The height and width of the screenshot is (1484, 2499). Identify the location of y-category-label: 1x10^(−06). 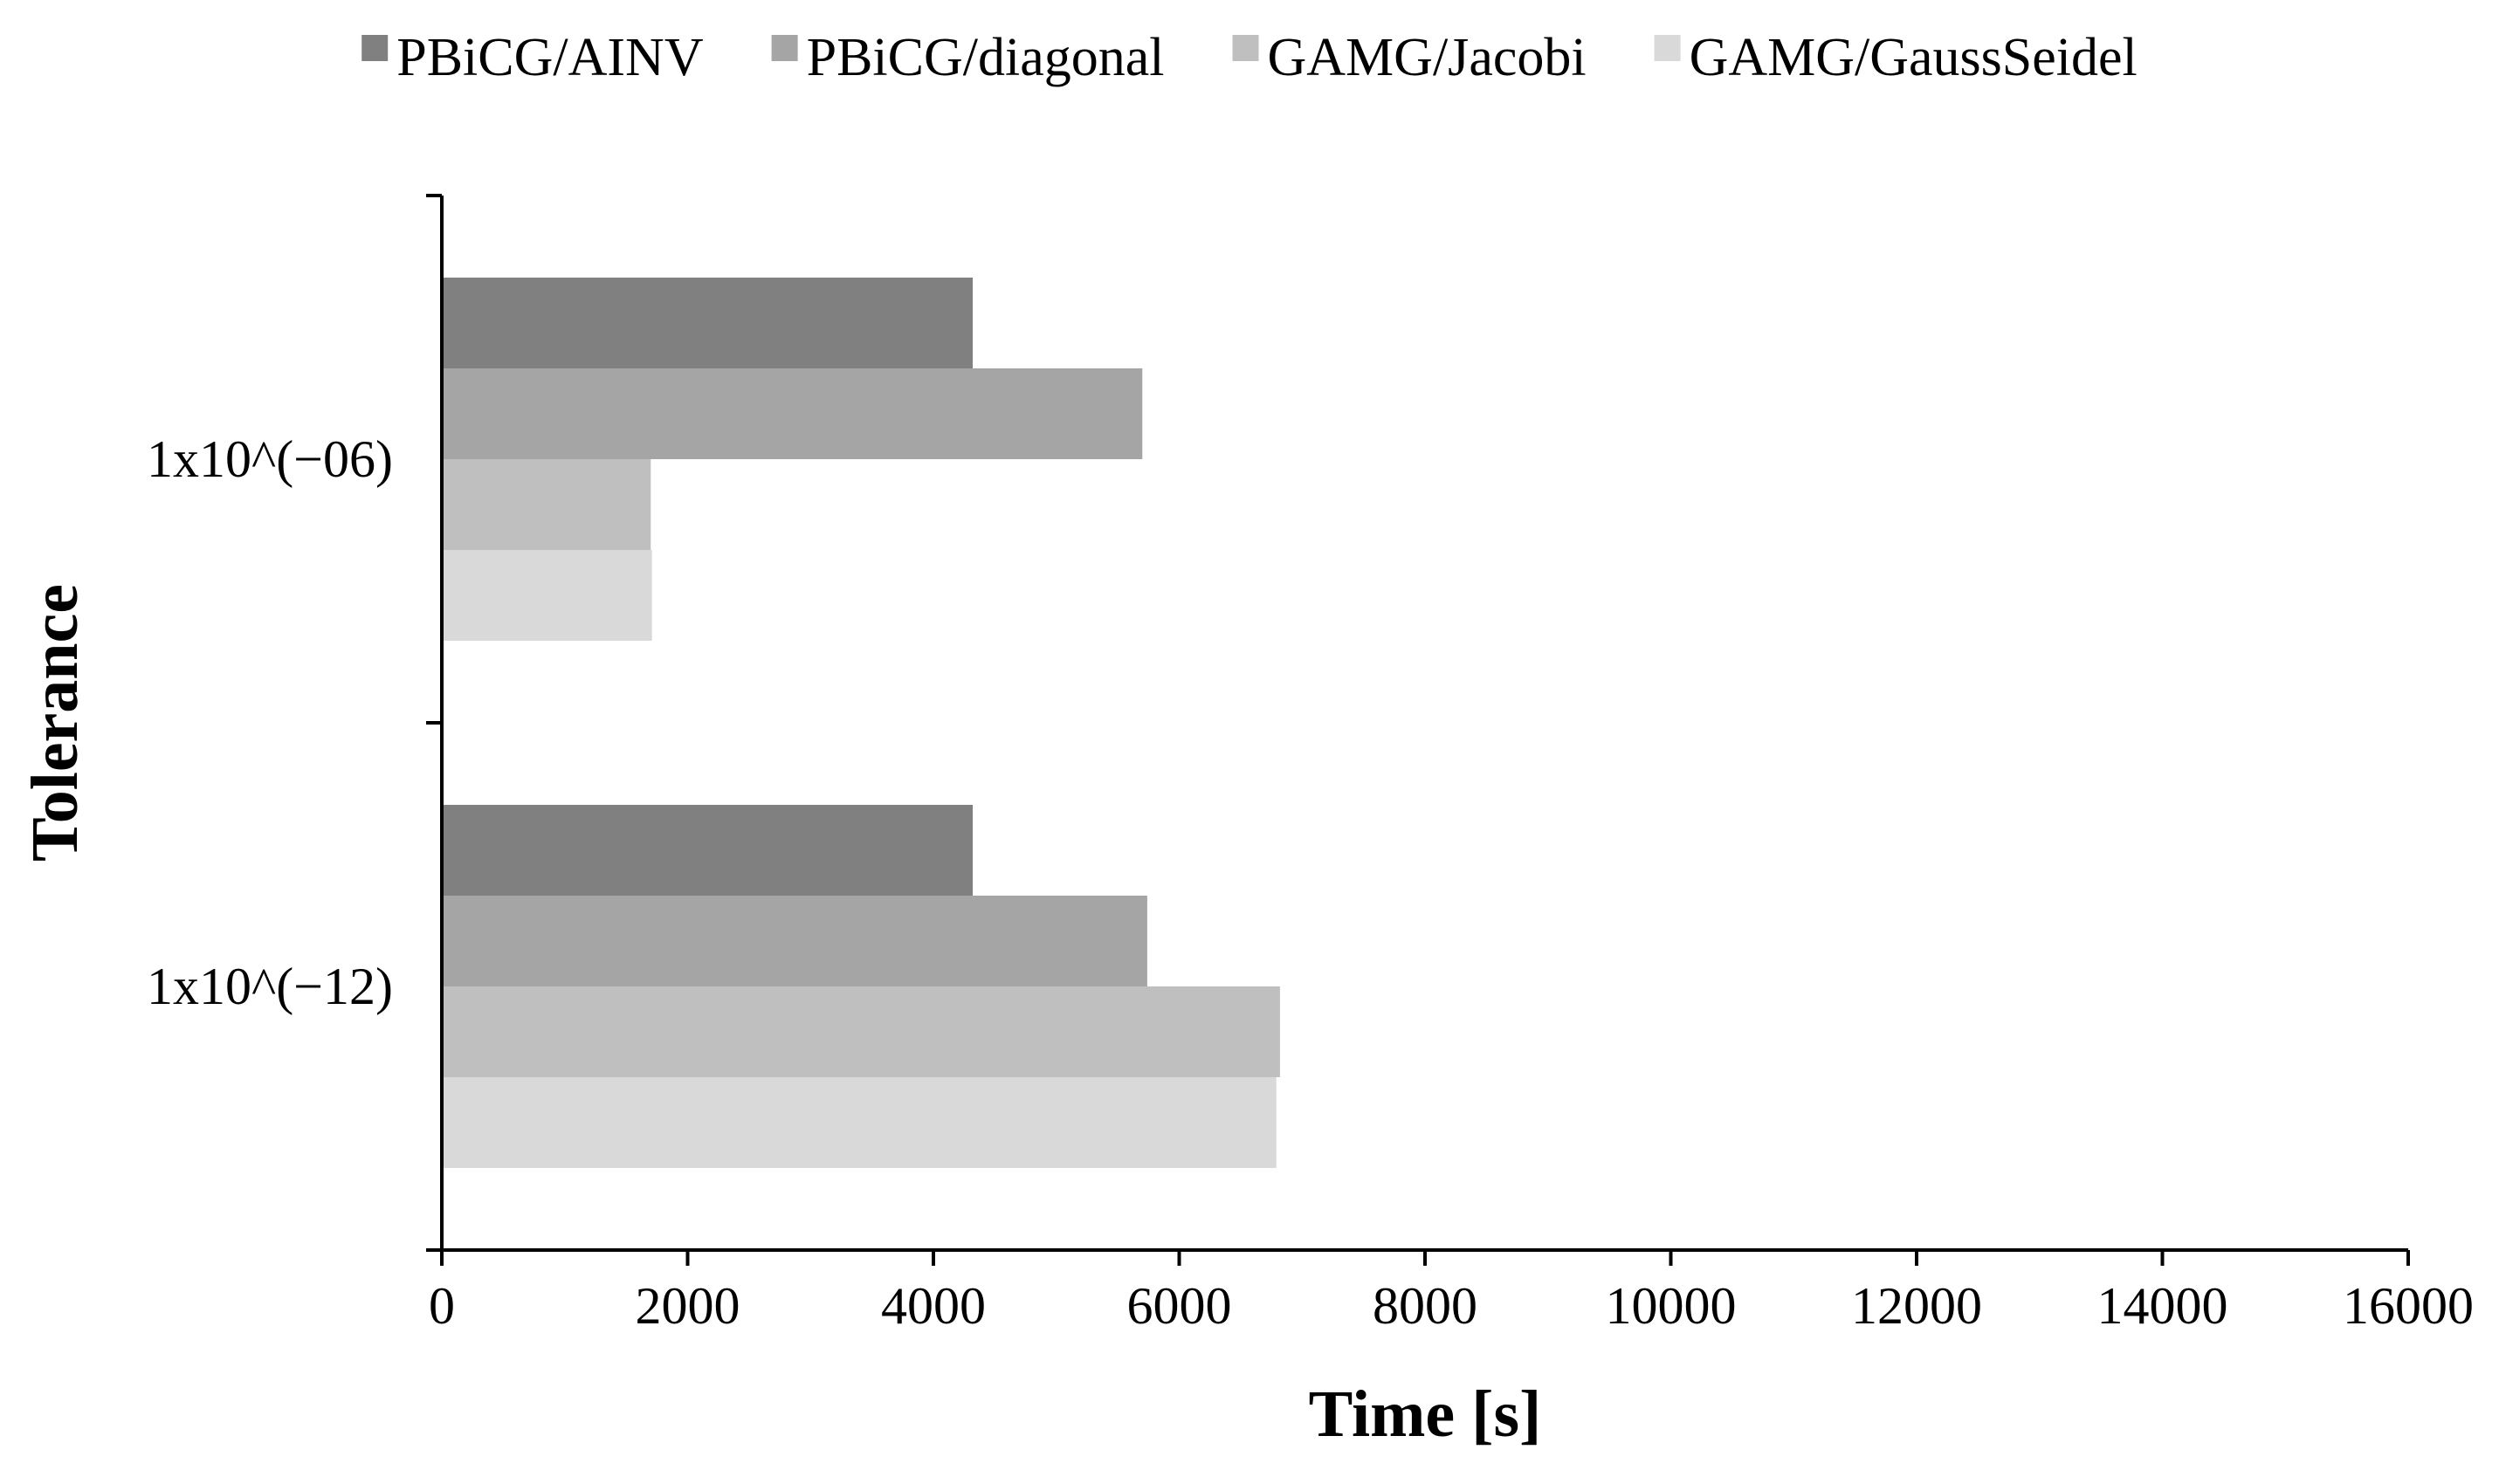
(270, 459).